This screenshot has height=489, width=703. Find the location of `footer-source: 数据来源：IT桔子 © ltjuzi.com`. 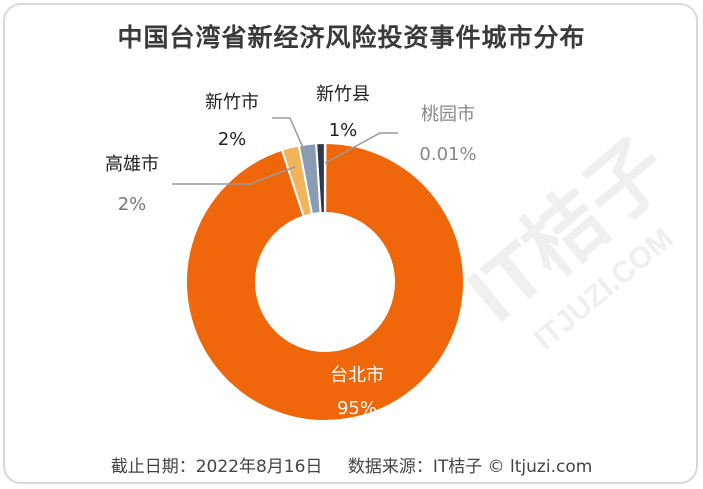

footer-source: 数据来源：IT桔子 © ltjuzi.com is located at coordinates (470, 467).